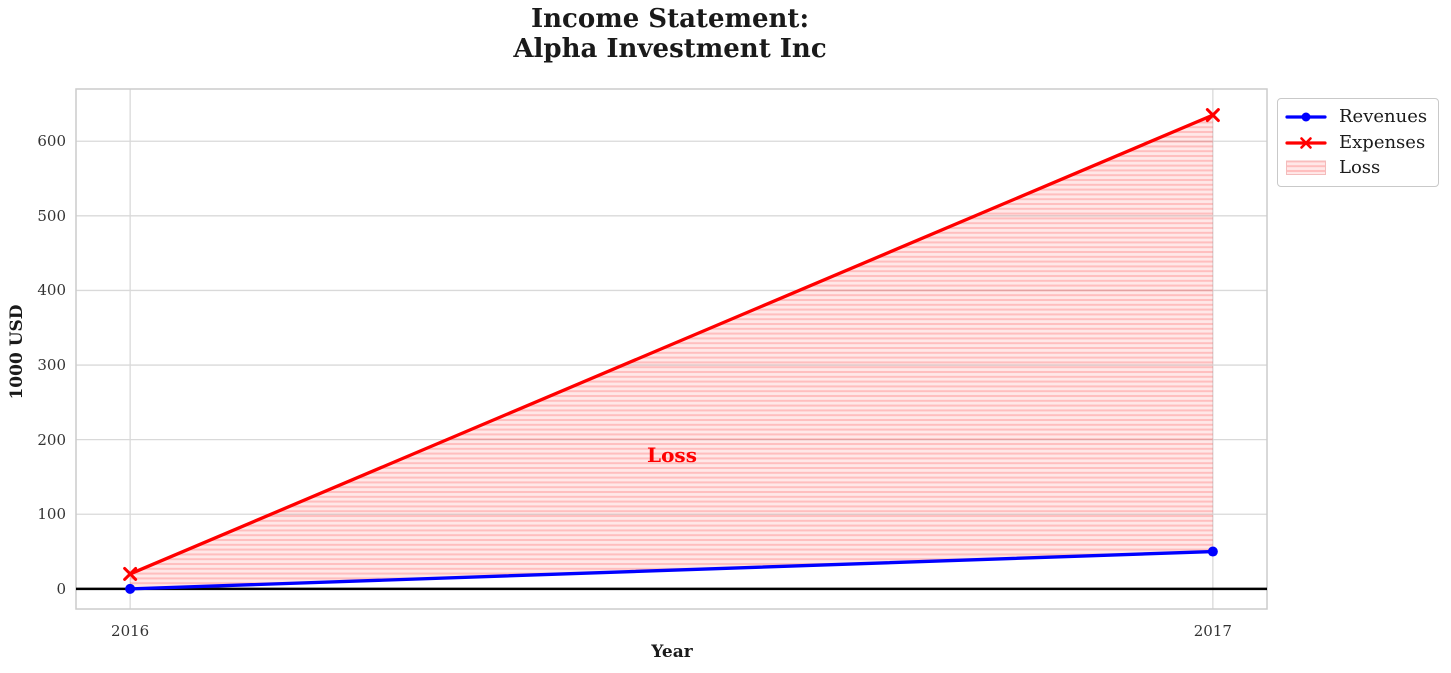 The height and width of the screenshot is (673, 1451). I want to click on legend-item-expenses: Expenses, so click(1358, 142).